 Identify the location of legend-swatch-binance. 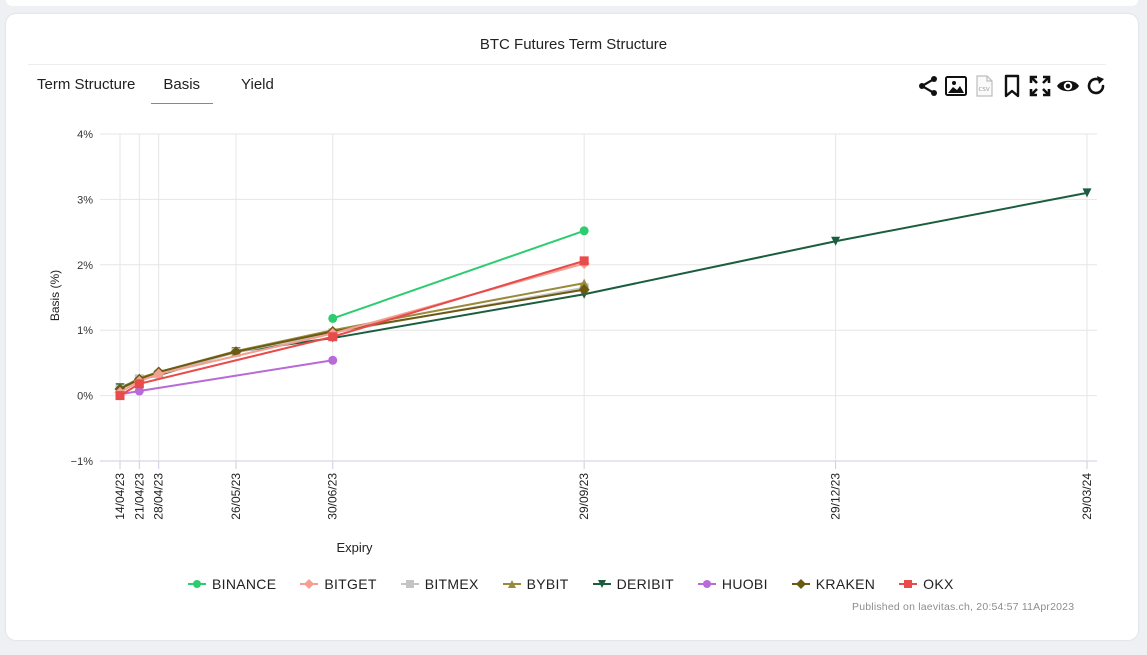
(197, 584).